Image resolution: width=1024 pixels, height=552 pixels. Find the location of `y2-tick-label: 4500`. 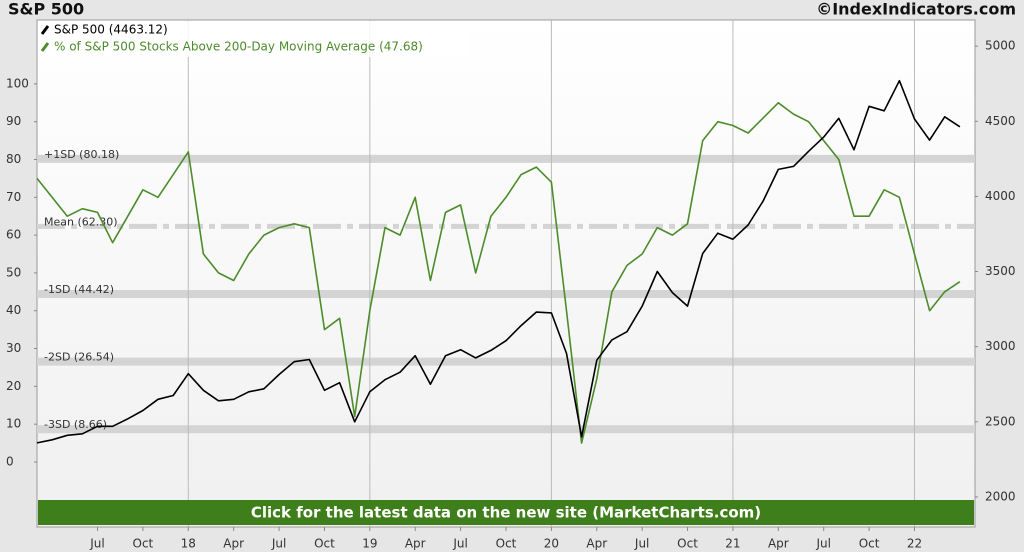

y2-tick-label: 4500 is located at coordinates (1000, 121).